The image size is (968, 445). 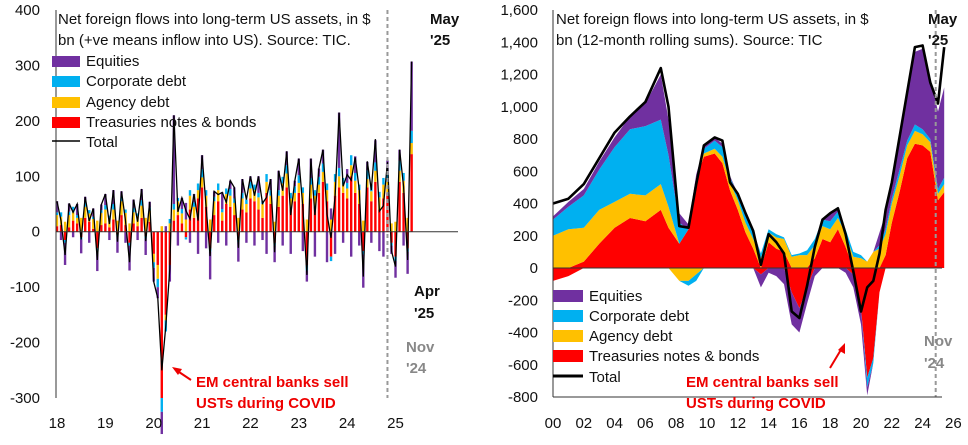 What do you see at coordinates (27, 121) in the screenshot?
I see `left-y-tick-label: 200` at bounding box center [27, 121].